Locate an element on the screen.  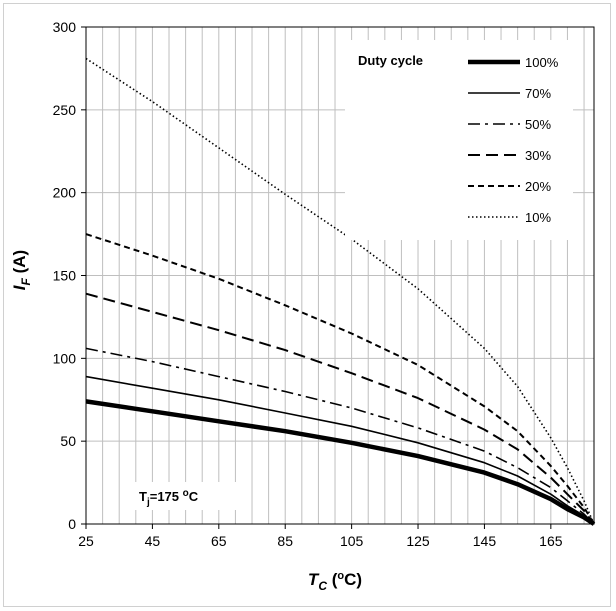
legend-label: 50% is located at coordinates (538, 124).